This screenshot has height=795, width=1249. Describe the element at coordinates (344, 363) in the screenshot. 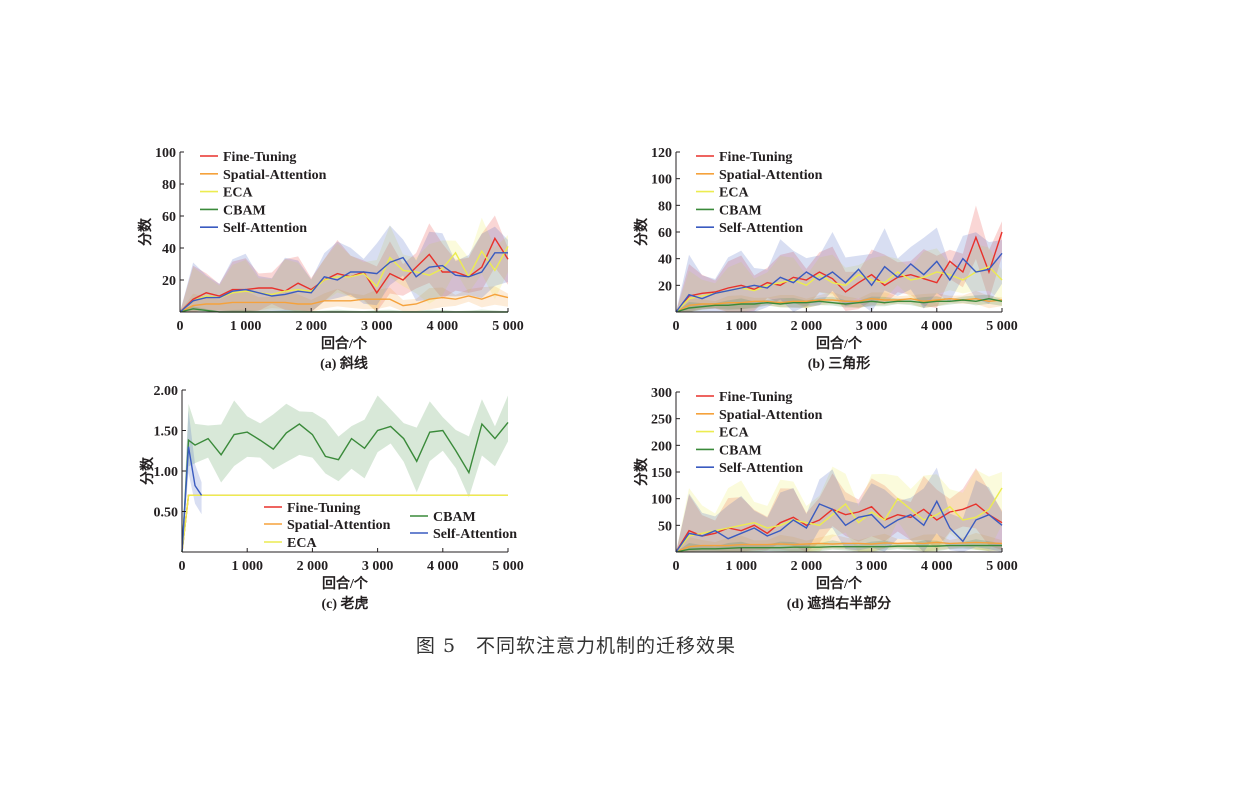

I see `panel-title: (a) 斜线` at that location.